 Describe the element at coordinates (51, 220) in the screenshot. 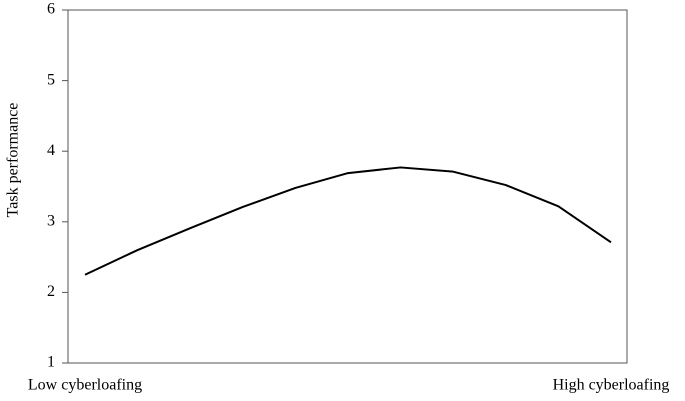

I see `y-tick-label: 3` at that location.